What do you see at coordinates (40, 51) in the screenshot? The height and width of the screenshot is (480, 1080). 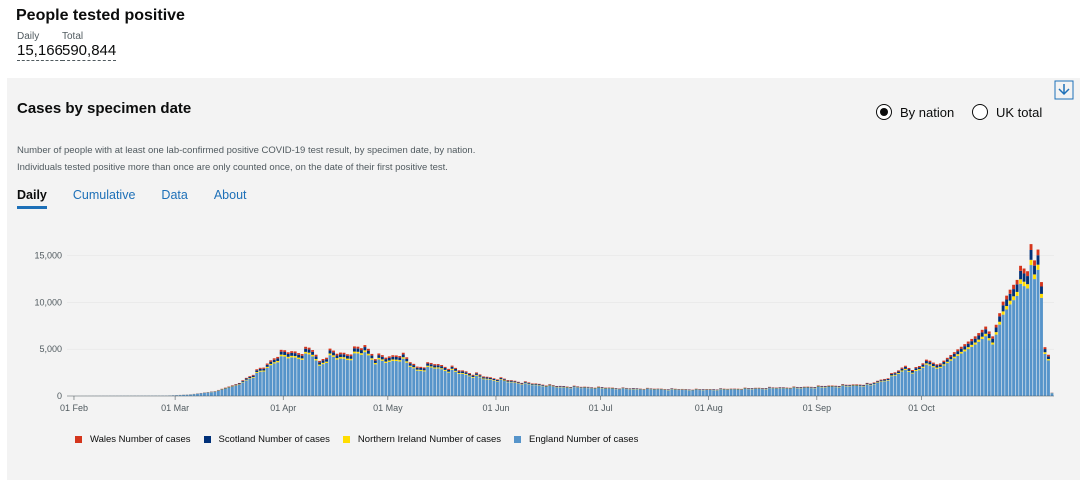 I see `daily-value: 15,166` at bounding box center [40, 51].